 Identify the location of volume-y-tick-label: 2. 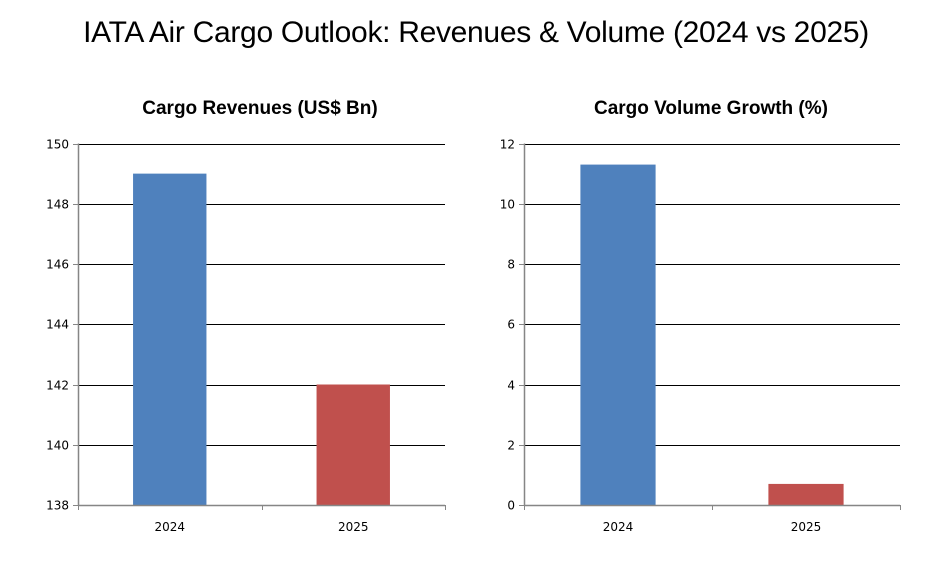
(511, 446).